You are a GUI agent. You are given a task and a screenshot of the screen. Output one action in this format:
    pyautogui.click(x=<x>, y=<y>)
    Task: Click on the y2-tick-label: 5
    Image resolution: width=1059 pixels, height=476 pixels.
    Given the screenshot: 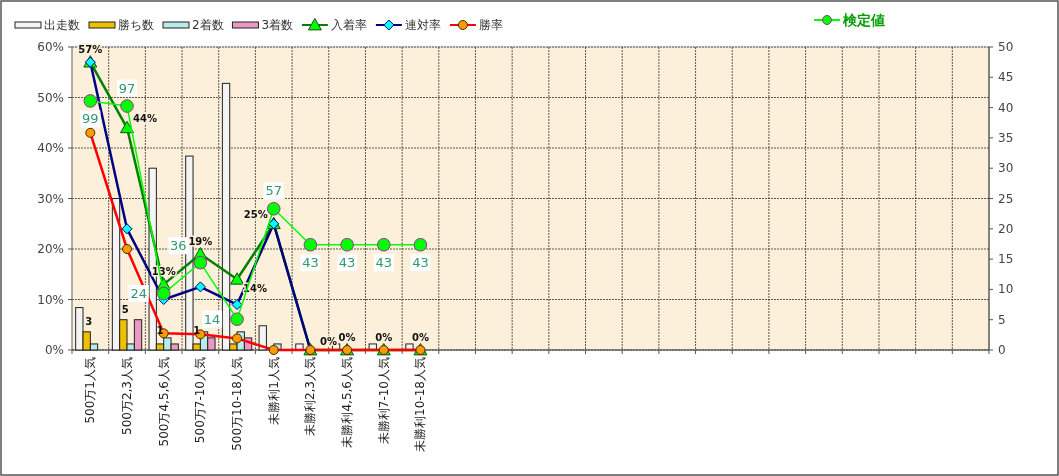 What is the action you would take?
    pyautogui.click(x=1002, y=319)
    